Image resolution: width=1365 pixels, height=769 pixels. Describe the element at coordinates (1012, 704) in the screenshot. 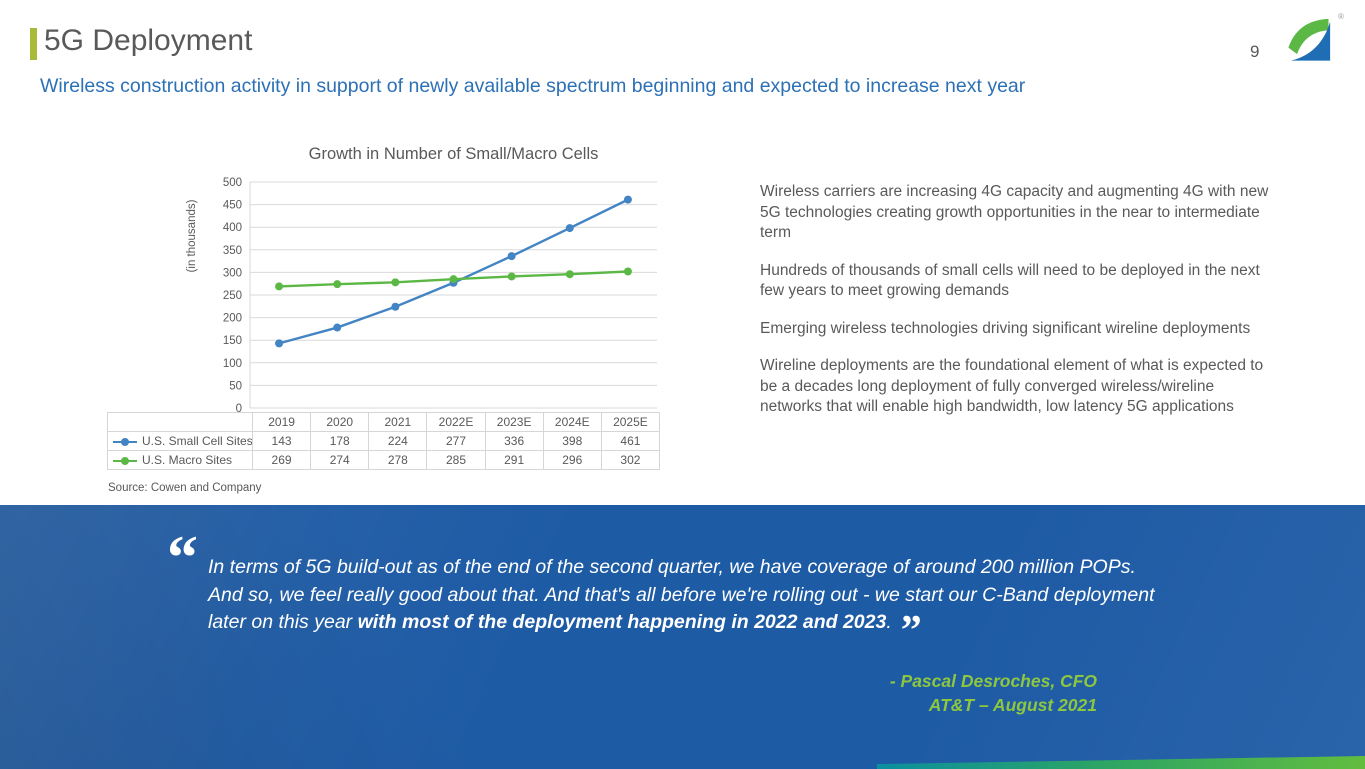

I see `attribution-company: AT&T – August 2021` at that location.